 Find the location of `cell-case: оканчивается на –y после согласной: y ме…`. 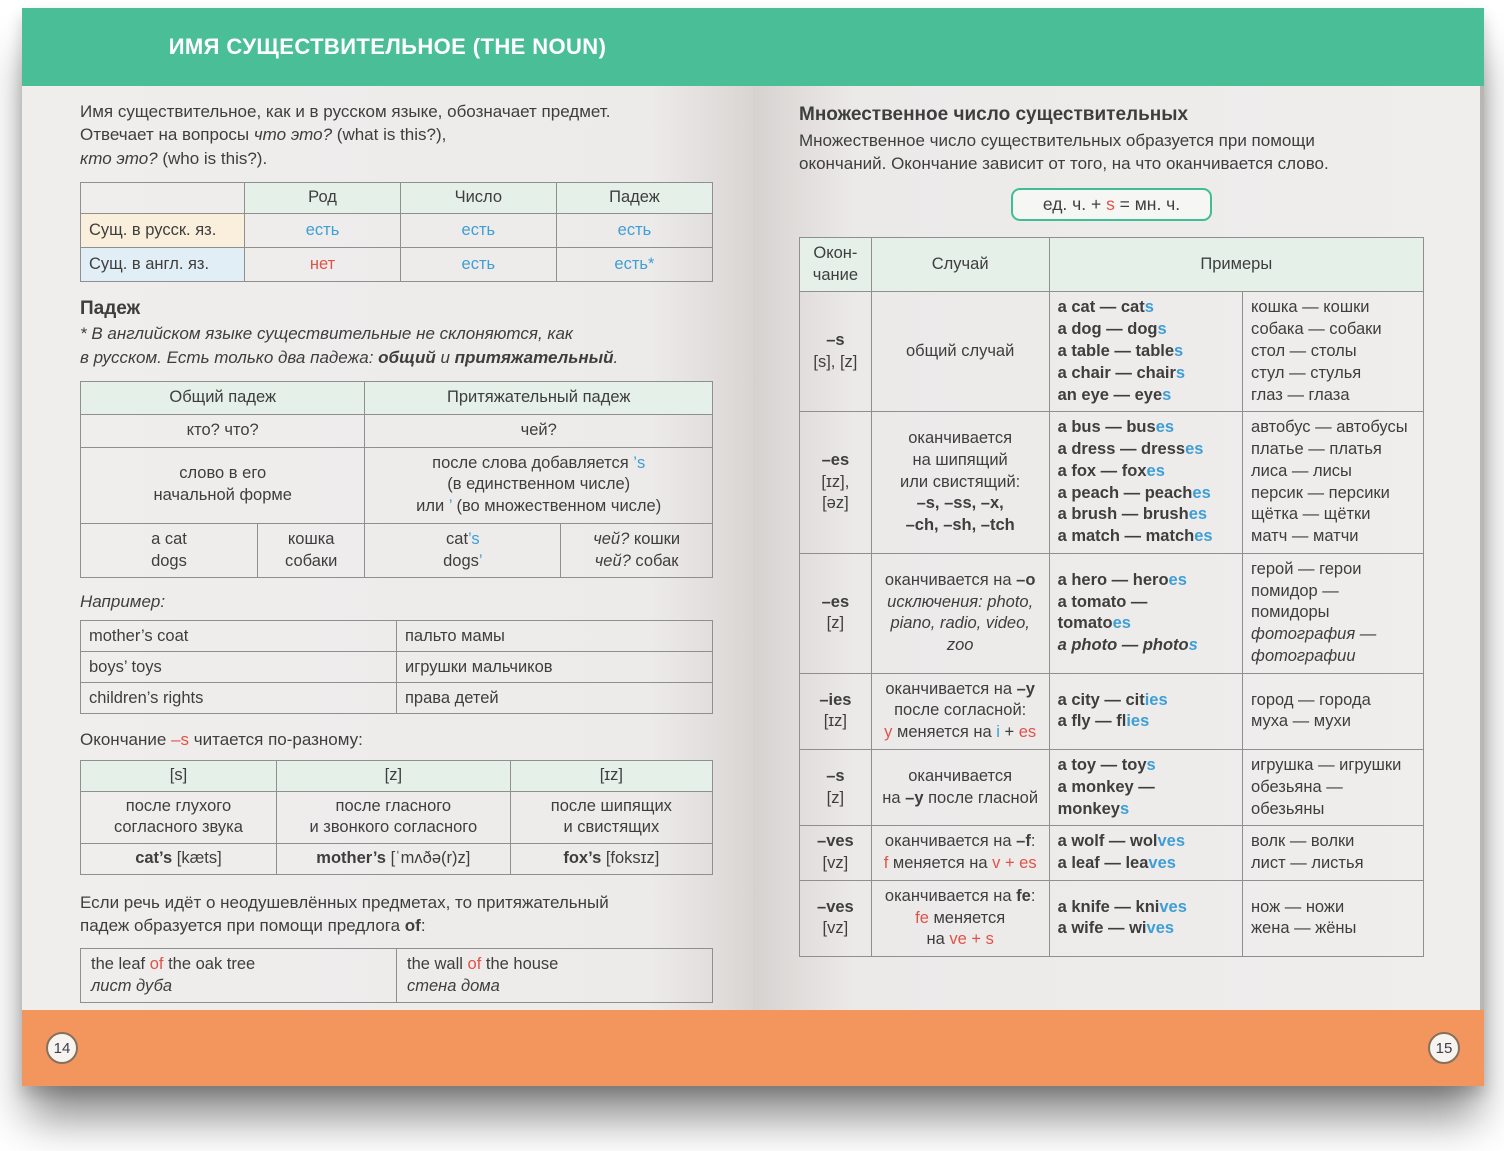

cell-case: оканчивается на –y после согласной: y ме… is located at coordinates (960, 711).